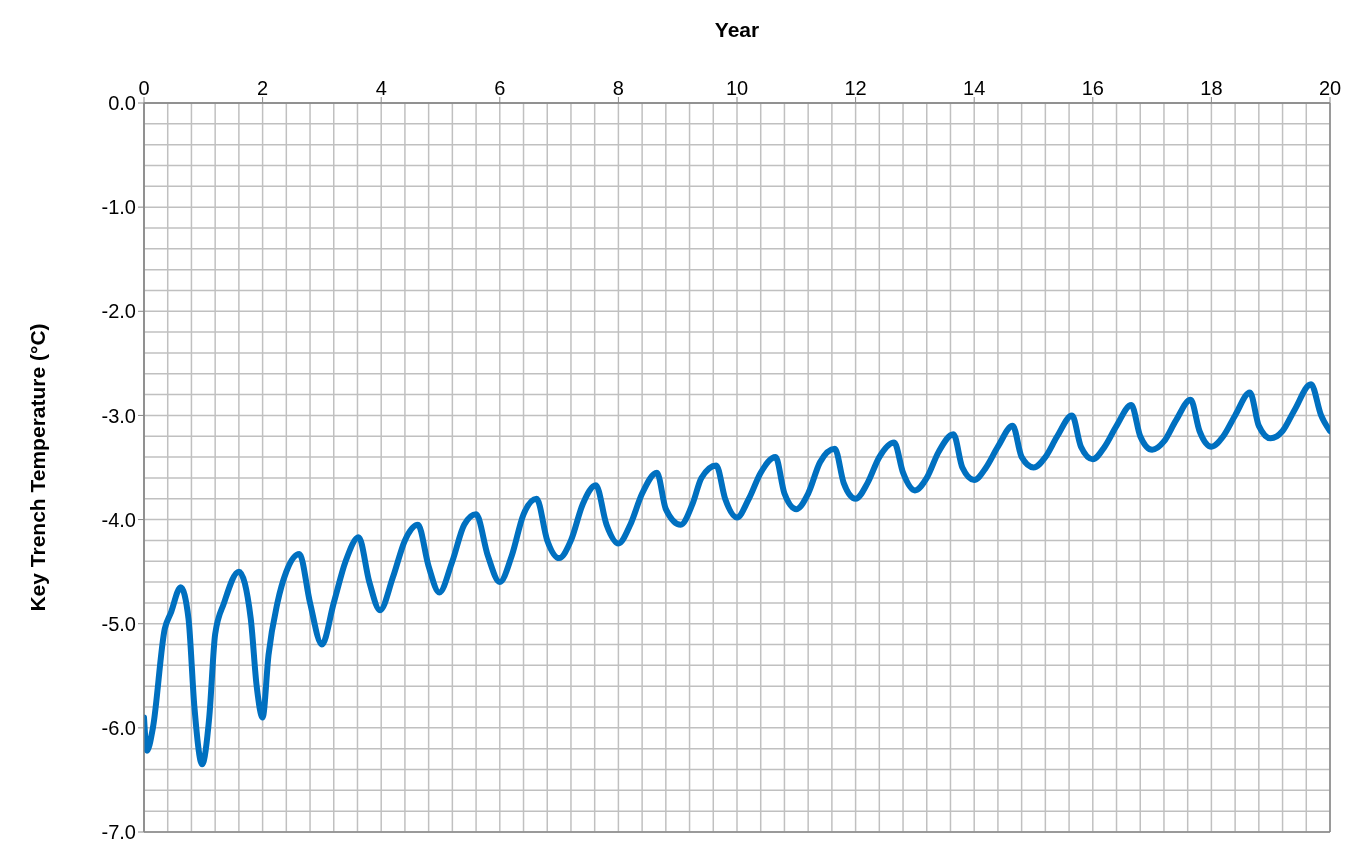 This screenshot has width=1359, height=858. Describe the element at coordinates (38, 467) in the screenshot. I see `y-axis-title: Key Trench Temperature (°C)` at that location.